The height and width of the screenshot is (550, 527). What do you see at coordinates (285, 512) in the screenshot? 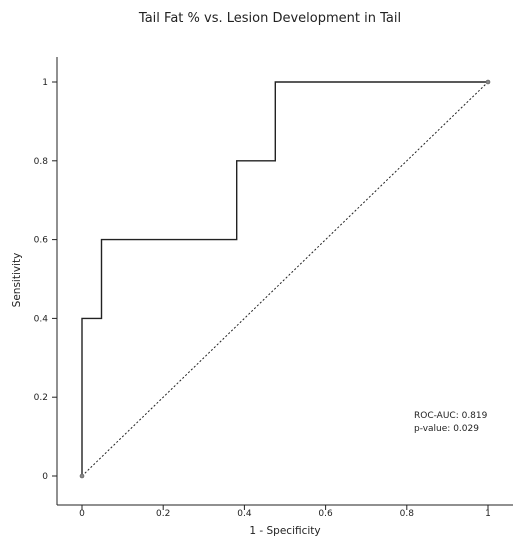
I see `x-axis-ticks: 0 0.2 0.4 0.6 0.8 1` at bounding box center [285, 512].